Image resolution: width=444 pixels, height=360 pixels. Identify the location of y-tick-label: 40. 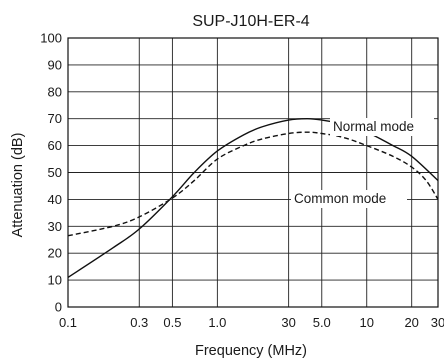
(55, 199).